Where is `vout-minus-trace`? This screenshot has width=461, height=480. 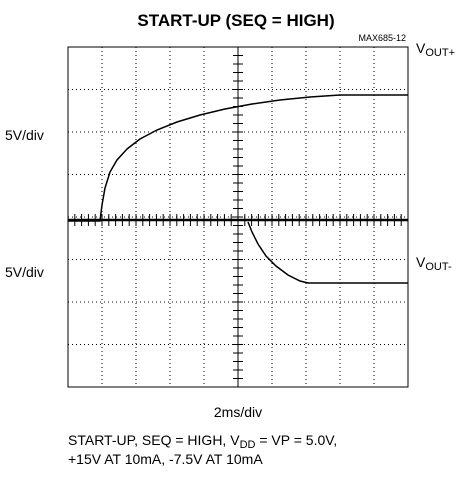
vout-minus-trace is located at coordinates (327, 252).